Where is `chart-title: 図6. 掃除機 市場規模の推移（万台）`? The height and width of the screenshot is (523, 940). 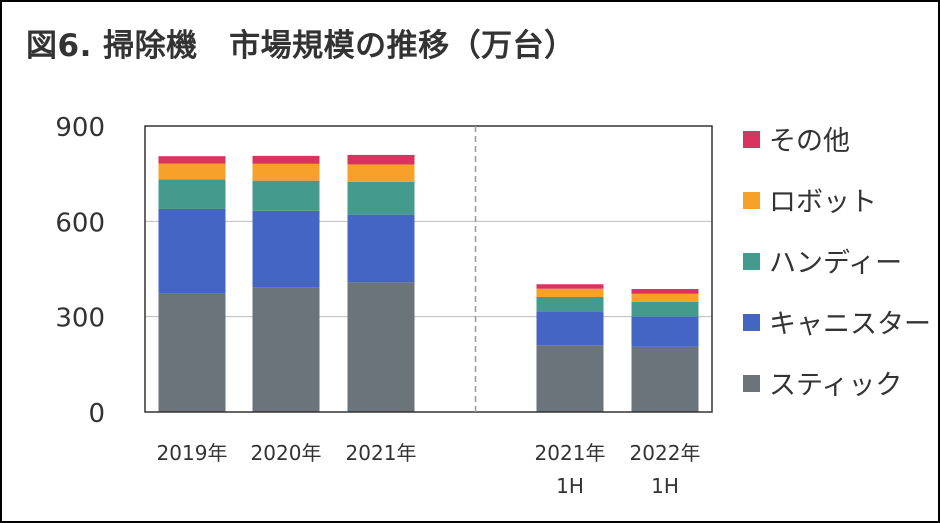 chart-title: 図6. 掃除機 市場規模の推移（万台） is located at coordinates (301, 46).